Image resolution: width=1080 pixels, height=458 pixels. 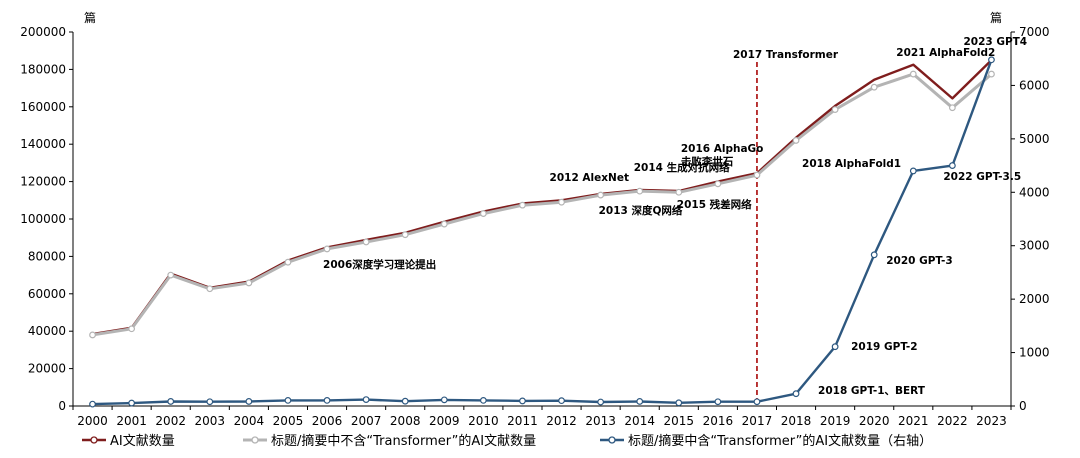 I want to click on annotation-label: 2016 AlphaGo, so click(x=722, y=149).